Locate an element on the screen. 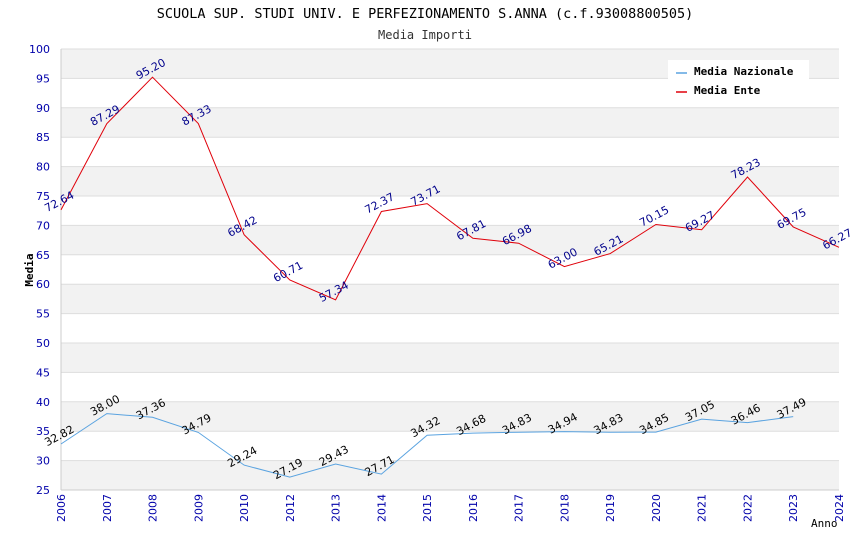 The image size is (850, 555). x-tick-label: 2019 is located at coordinates (610, 508).